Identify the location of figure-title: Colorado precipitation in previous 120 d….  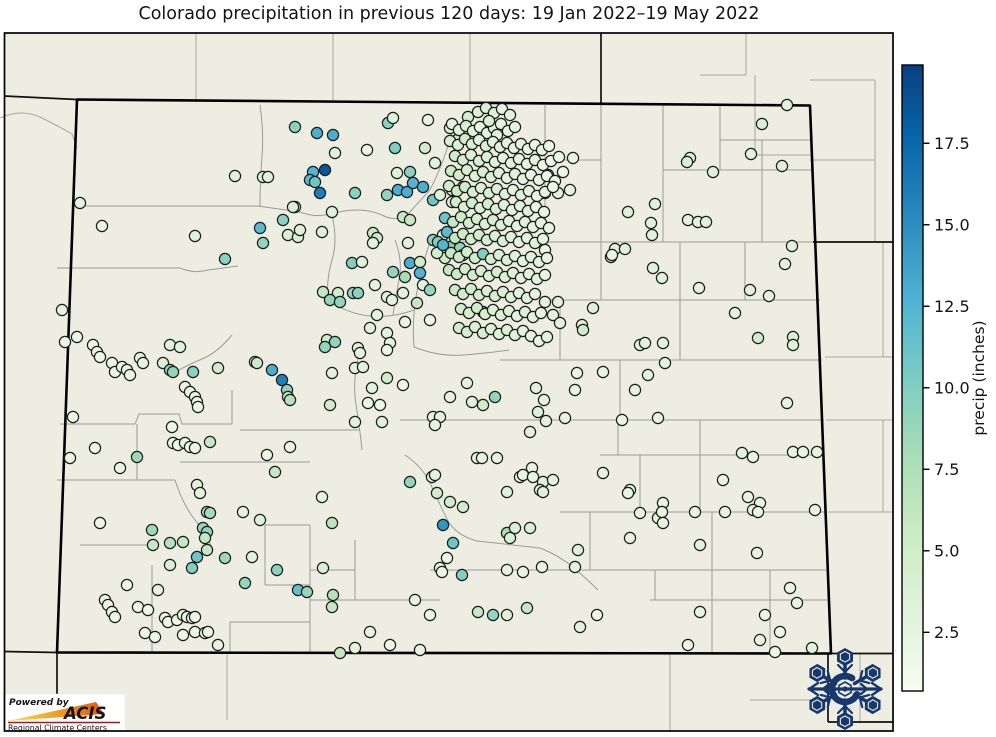
(449, 14).